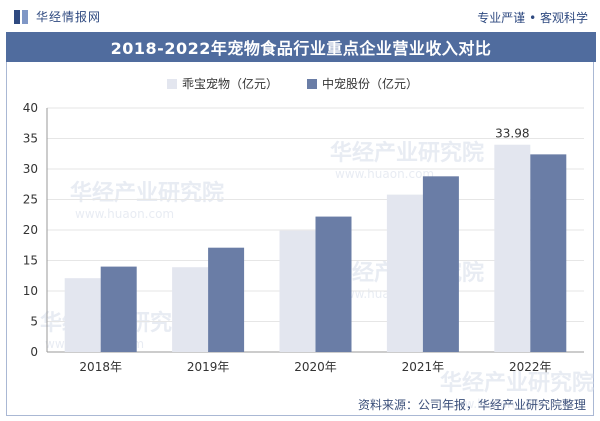  Describe the element at coordinates (292, 83) in the screenshot. I see `legend: 乖宝宠物（亿元） 中宠股份（亿元）` at that location.